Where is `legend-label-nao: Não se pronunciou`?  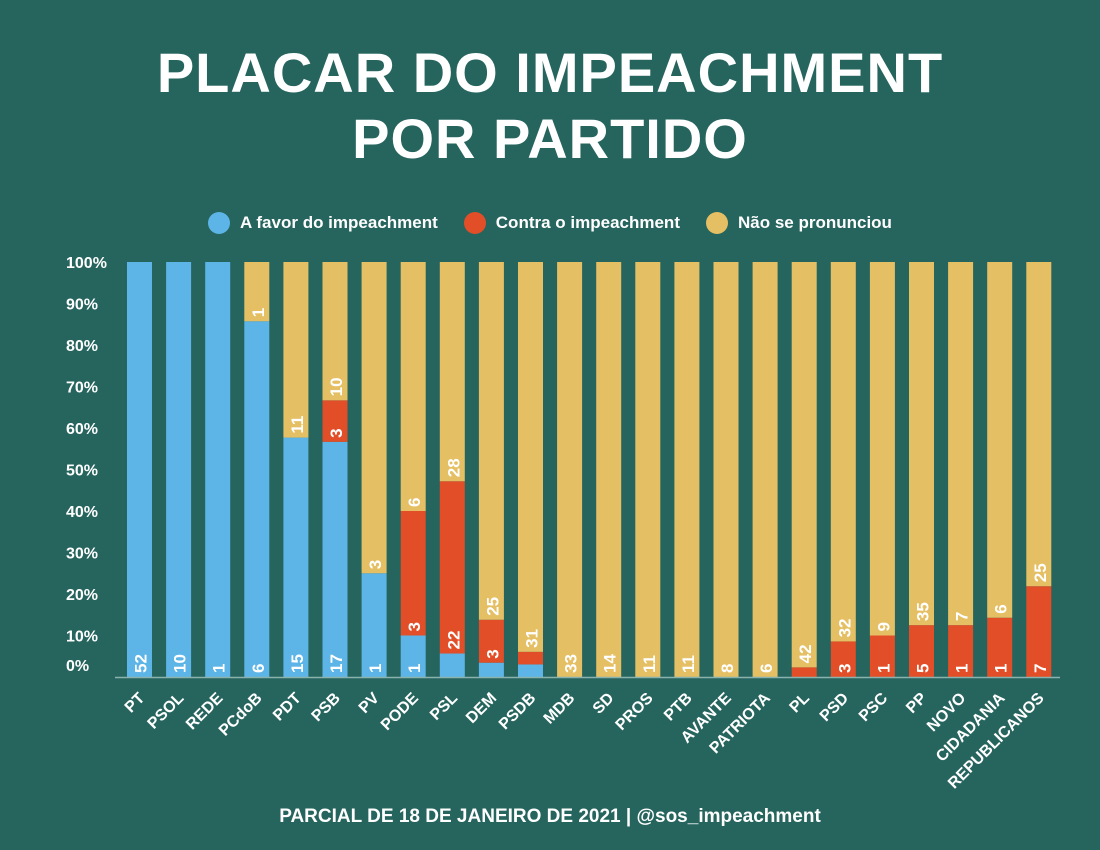 legend-label-nao: Não se pronunciou is located at coordinates (814, 222).